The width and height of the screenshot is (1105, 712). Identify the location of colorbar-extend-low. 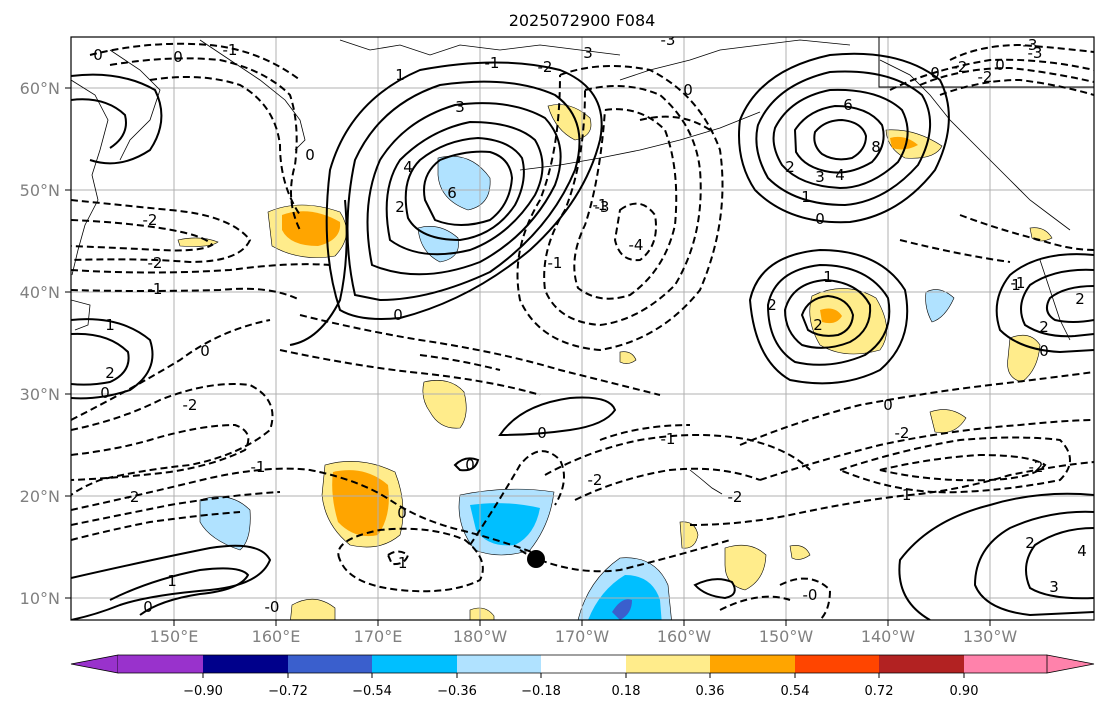
(94, 664).